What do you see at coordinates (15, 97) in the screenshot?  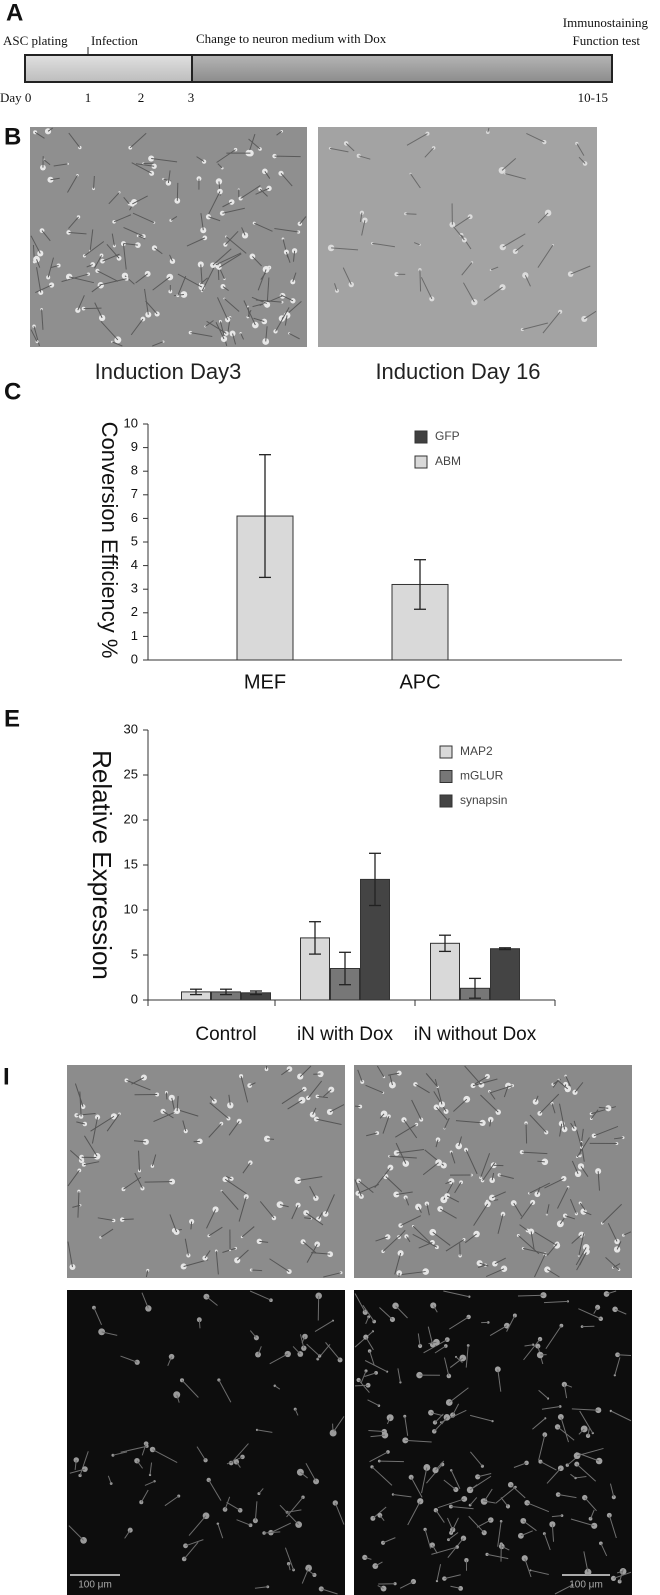 I see `day-label: Day 0` at bounding box center [15, 97].